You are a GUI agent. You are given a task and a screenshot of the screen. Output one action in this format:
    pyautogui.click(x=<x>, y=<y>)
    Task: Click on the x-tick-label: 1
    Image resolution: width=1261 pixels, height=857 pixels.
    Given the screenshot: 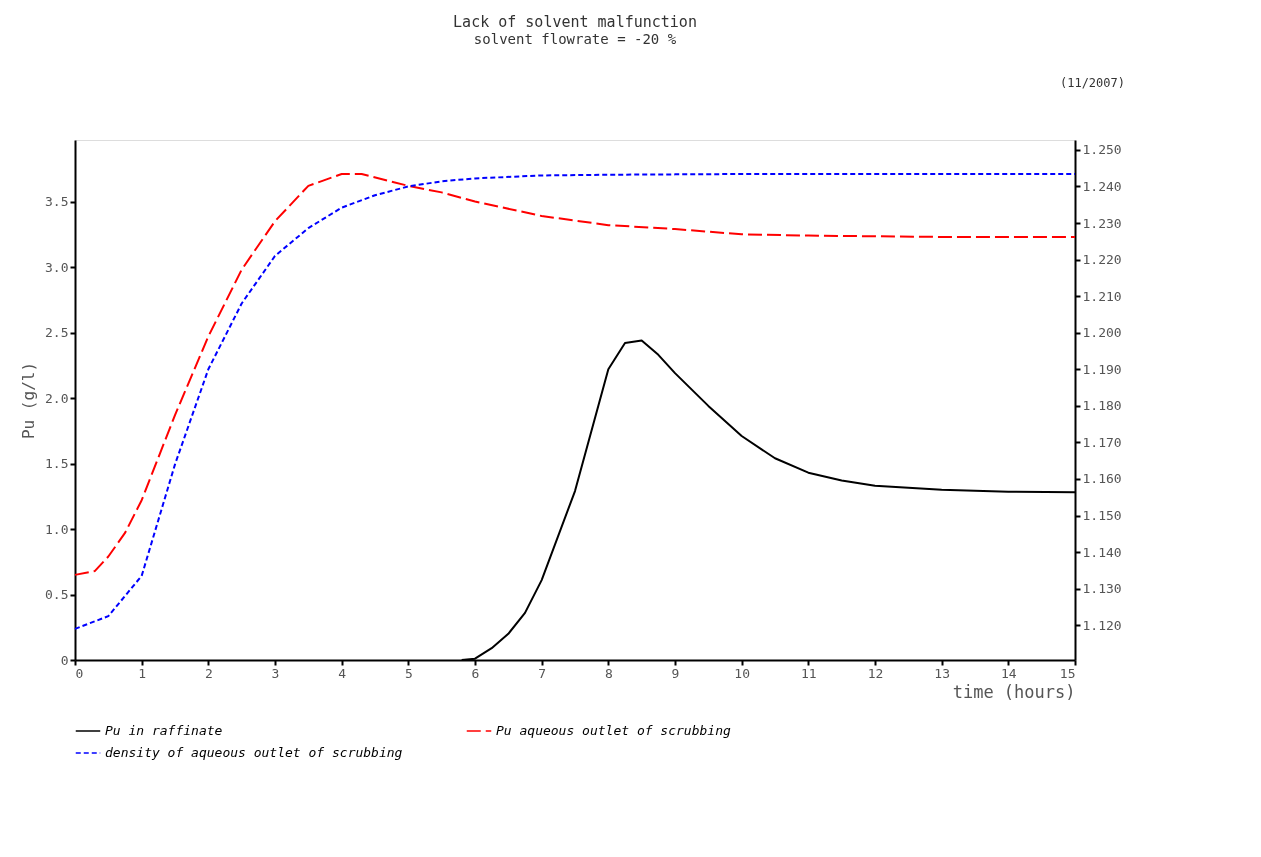 What is the action you would take?
    pyautogui.click(x=142, y=673)
    